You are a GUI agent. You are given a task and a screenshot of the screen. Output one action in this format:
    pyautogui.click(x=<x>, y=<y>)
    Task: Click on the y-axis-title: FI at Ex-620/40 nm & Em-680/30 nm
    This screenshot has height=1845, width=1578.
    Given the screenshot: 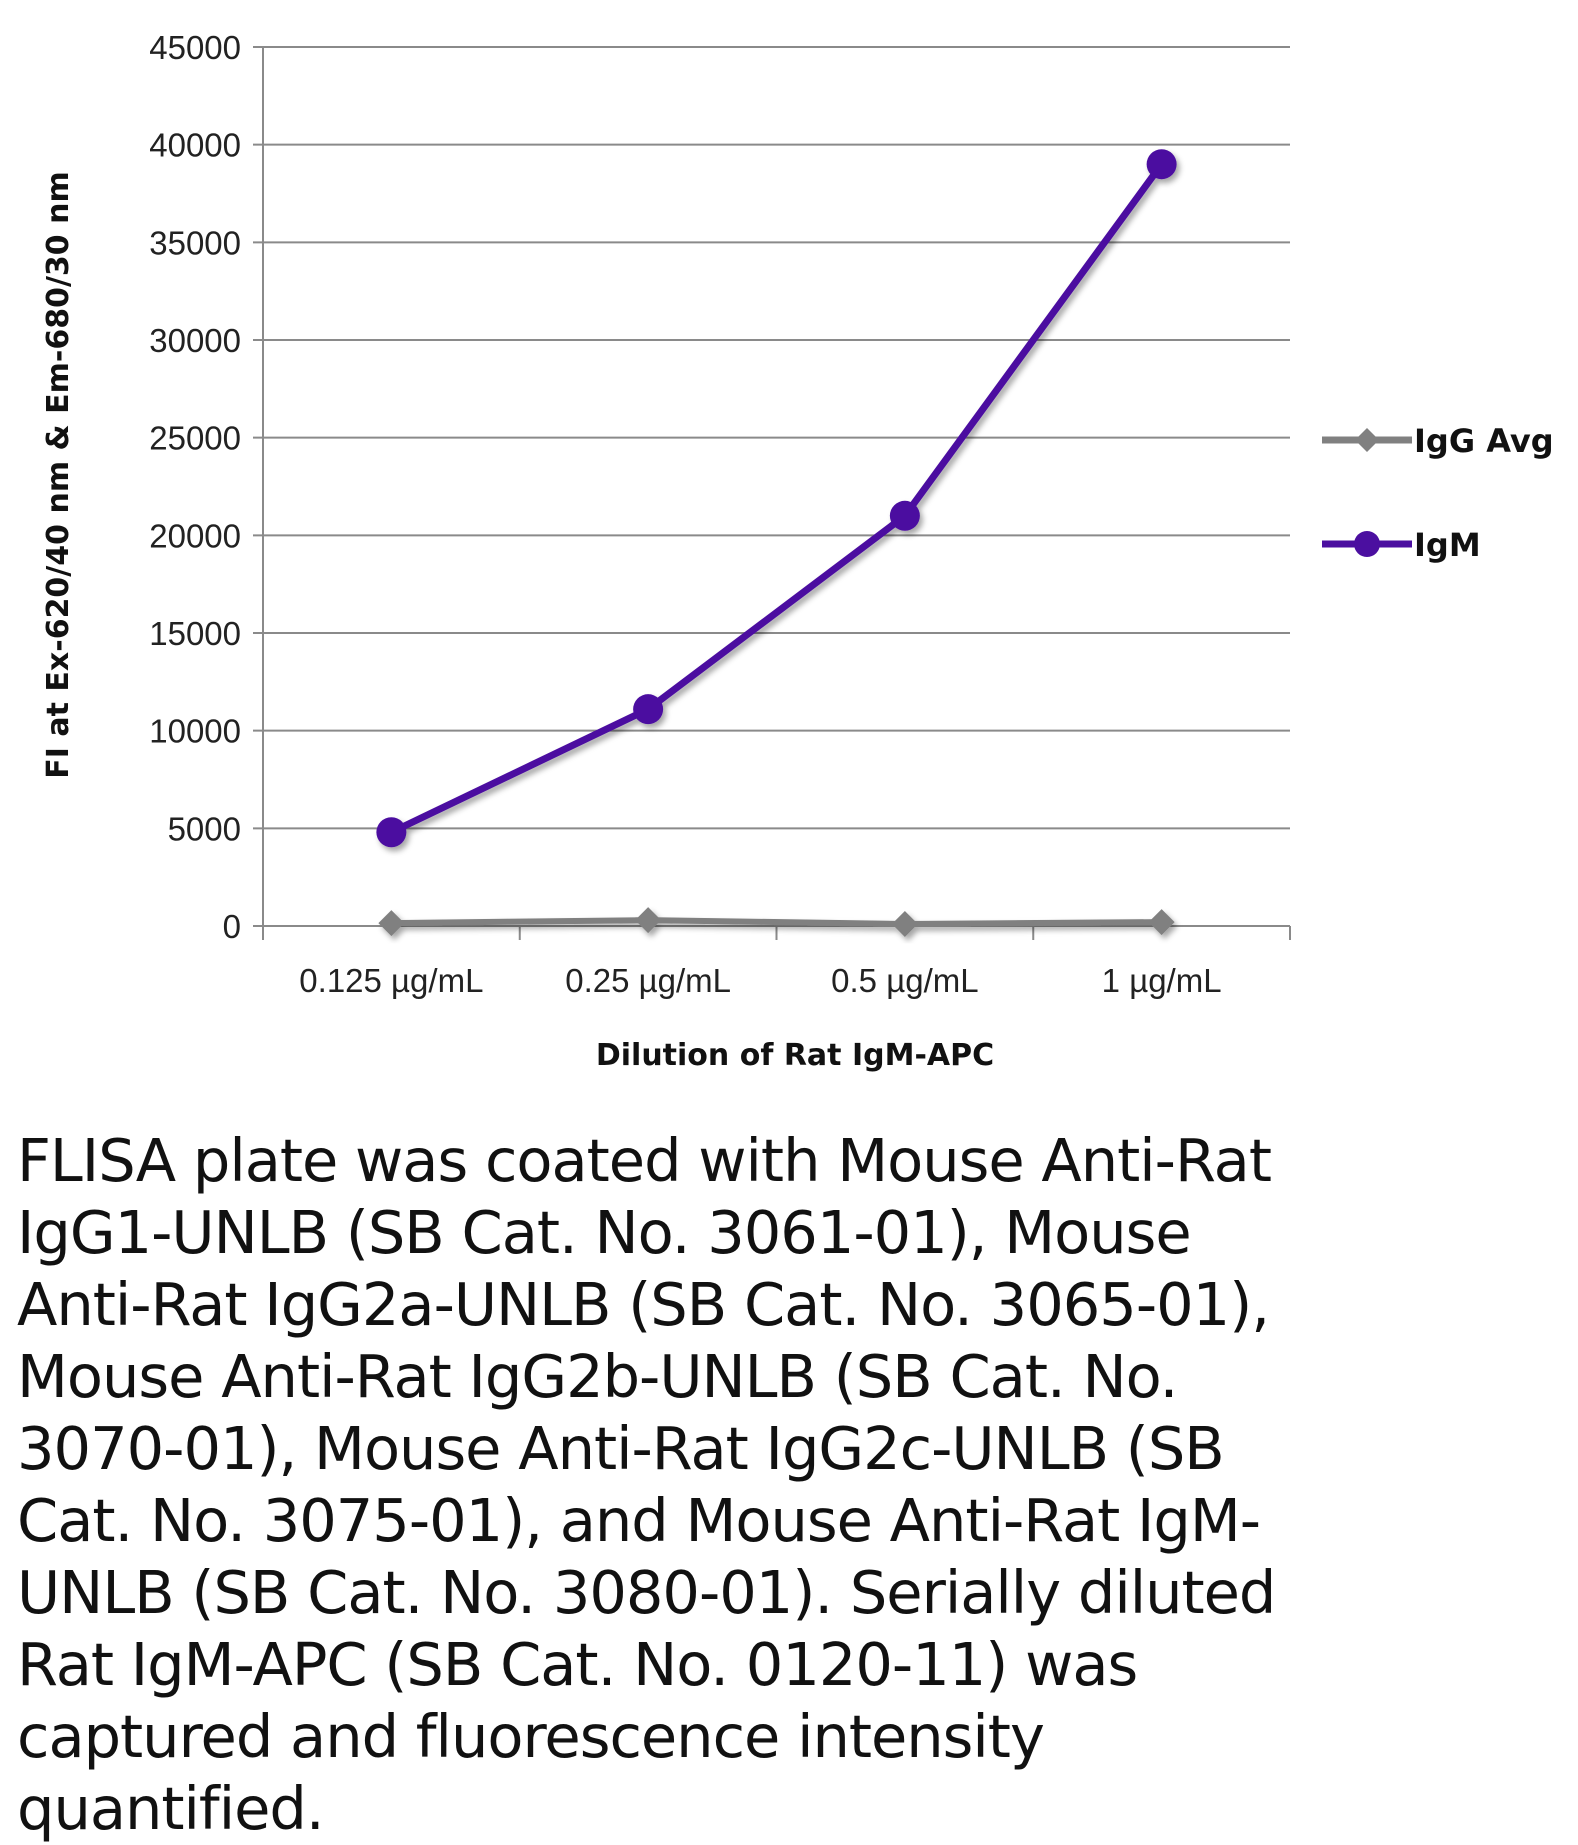 What is the action you would take?
    pyautogui.click(x=58, y=474)
    